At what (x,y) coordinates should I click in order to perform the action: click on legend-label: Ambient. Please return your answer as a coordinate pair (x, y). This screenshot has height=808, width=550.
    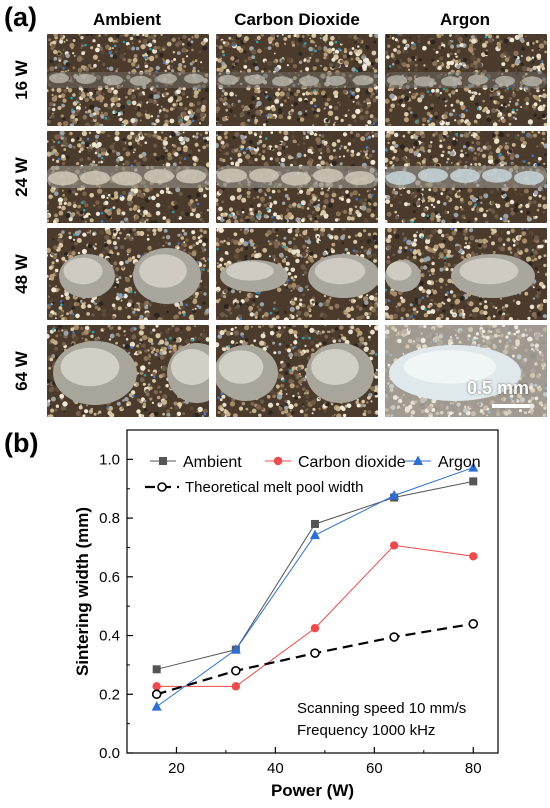
    Looking at the image, I should click on (212, 462).